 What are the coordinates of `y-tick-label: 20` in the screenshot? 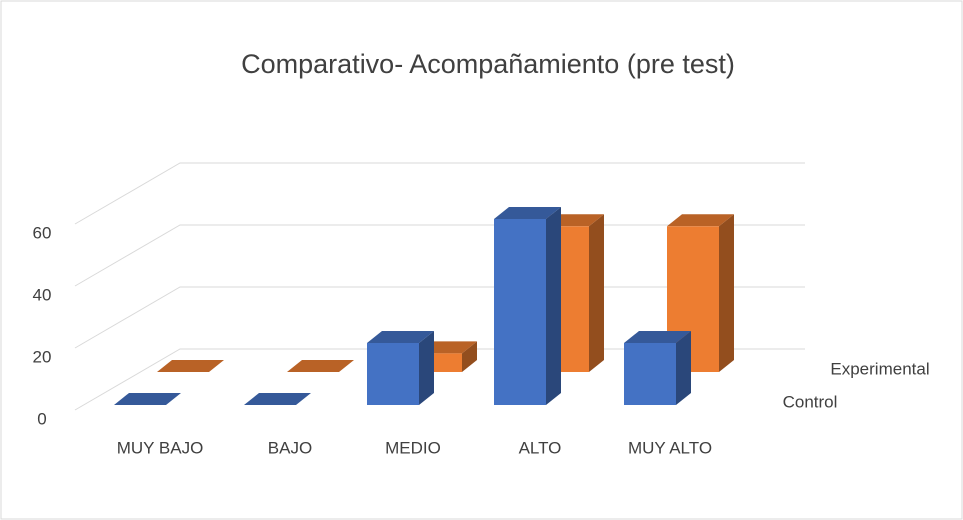 It's located at (42, 356).